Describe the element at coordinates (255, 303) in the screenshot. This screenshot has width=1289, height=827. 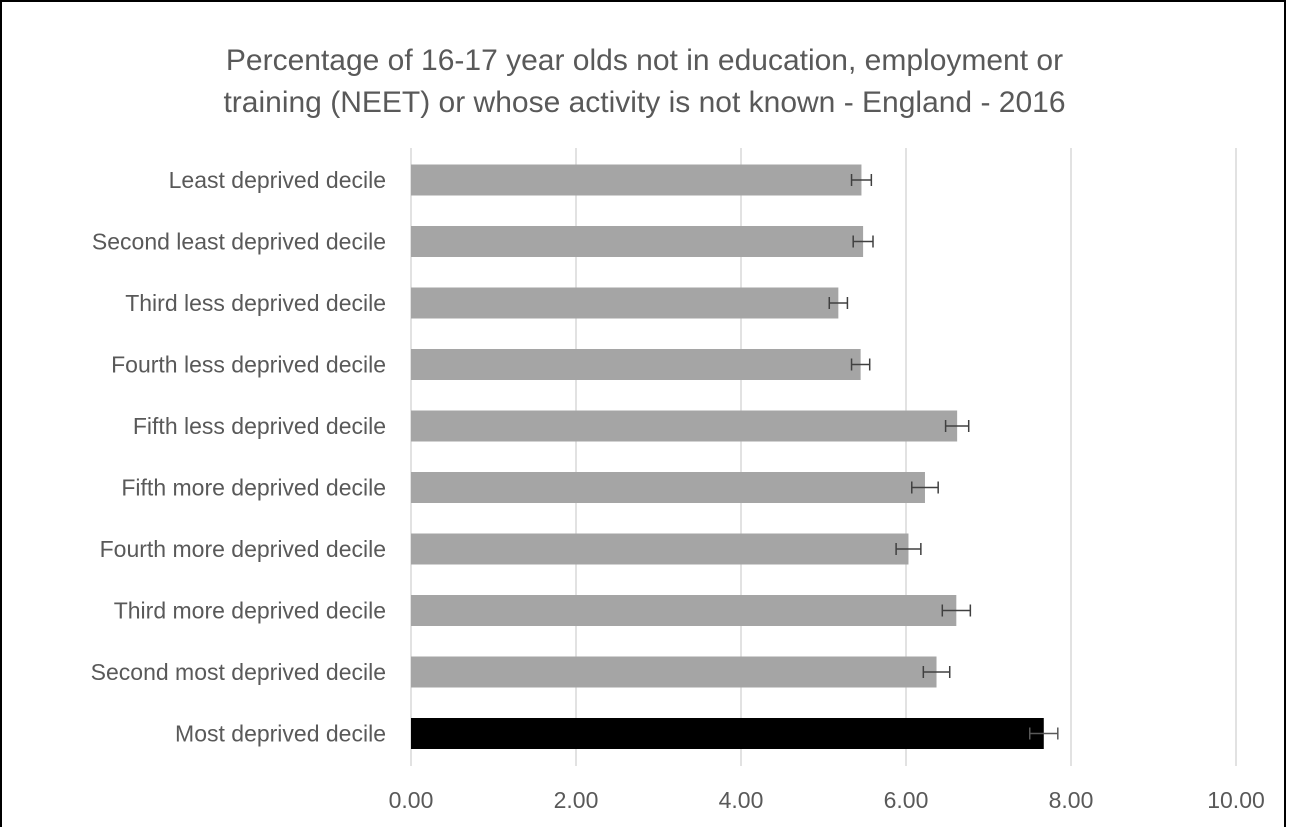
I see `category-label: Third less deprived decile` at that location.